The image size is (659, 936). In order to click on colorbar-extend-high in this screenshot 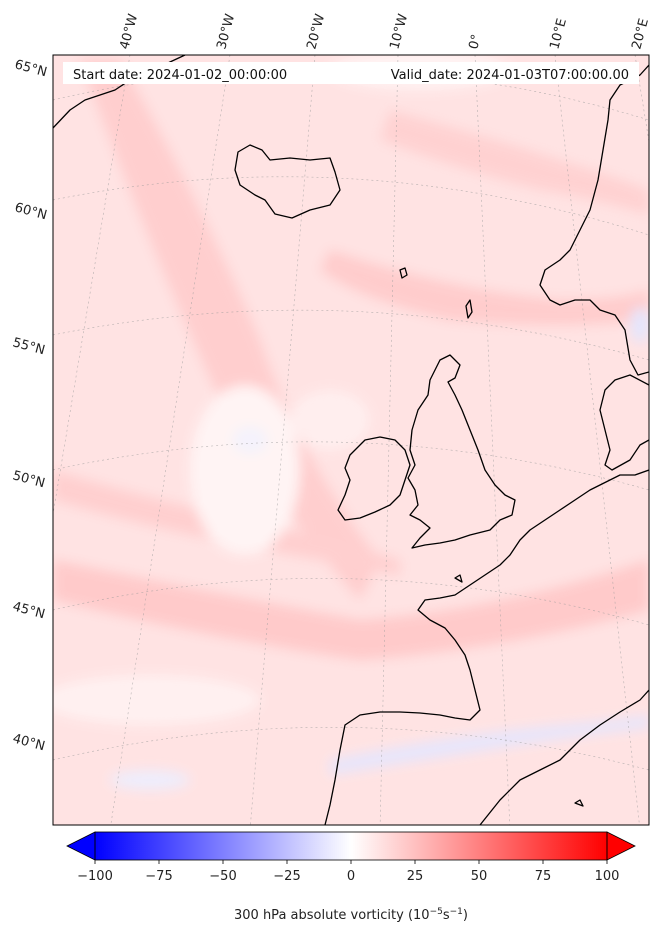, I will do `click(621, 846)`.